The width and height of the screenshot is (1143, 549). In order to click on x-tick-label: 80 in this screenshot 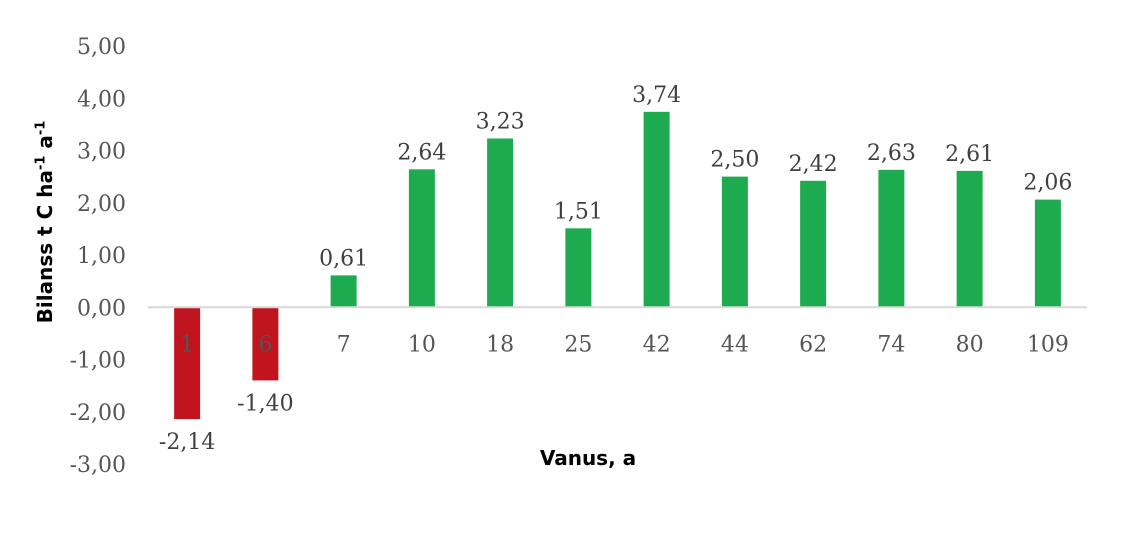, I will do `click(970, 344)`.